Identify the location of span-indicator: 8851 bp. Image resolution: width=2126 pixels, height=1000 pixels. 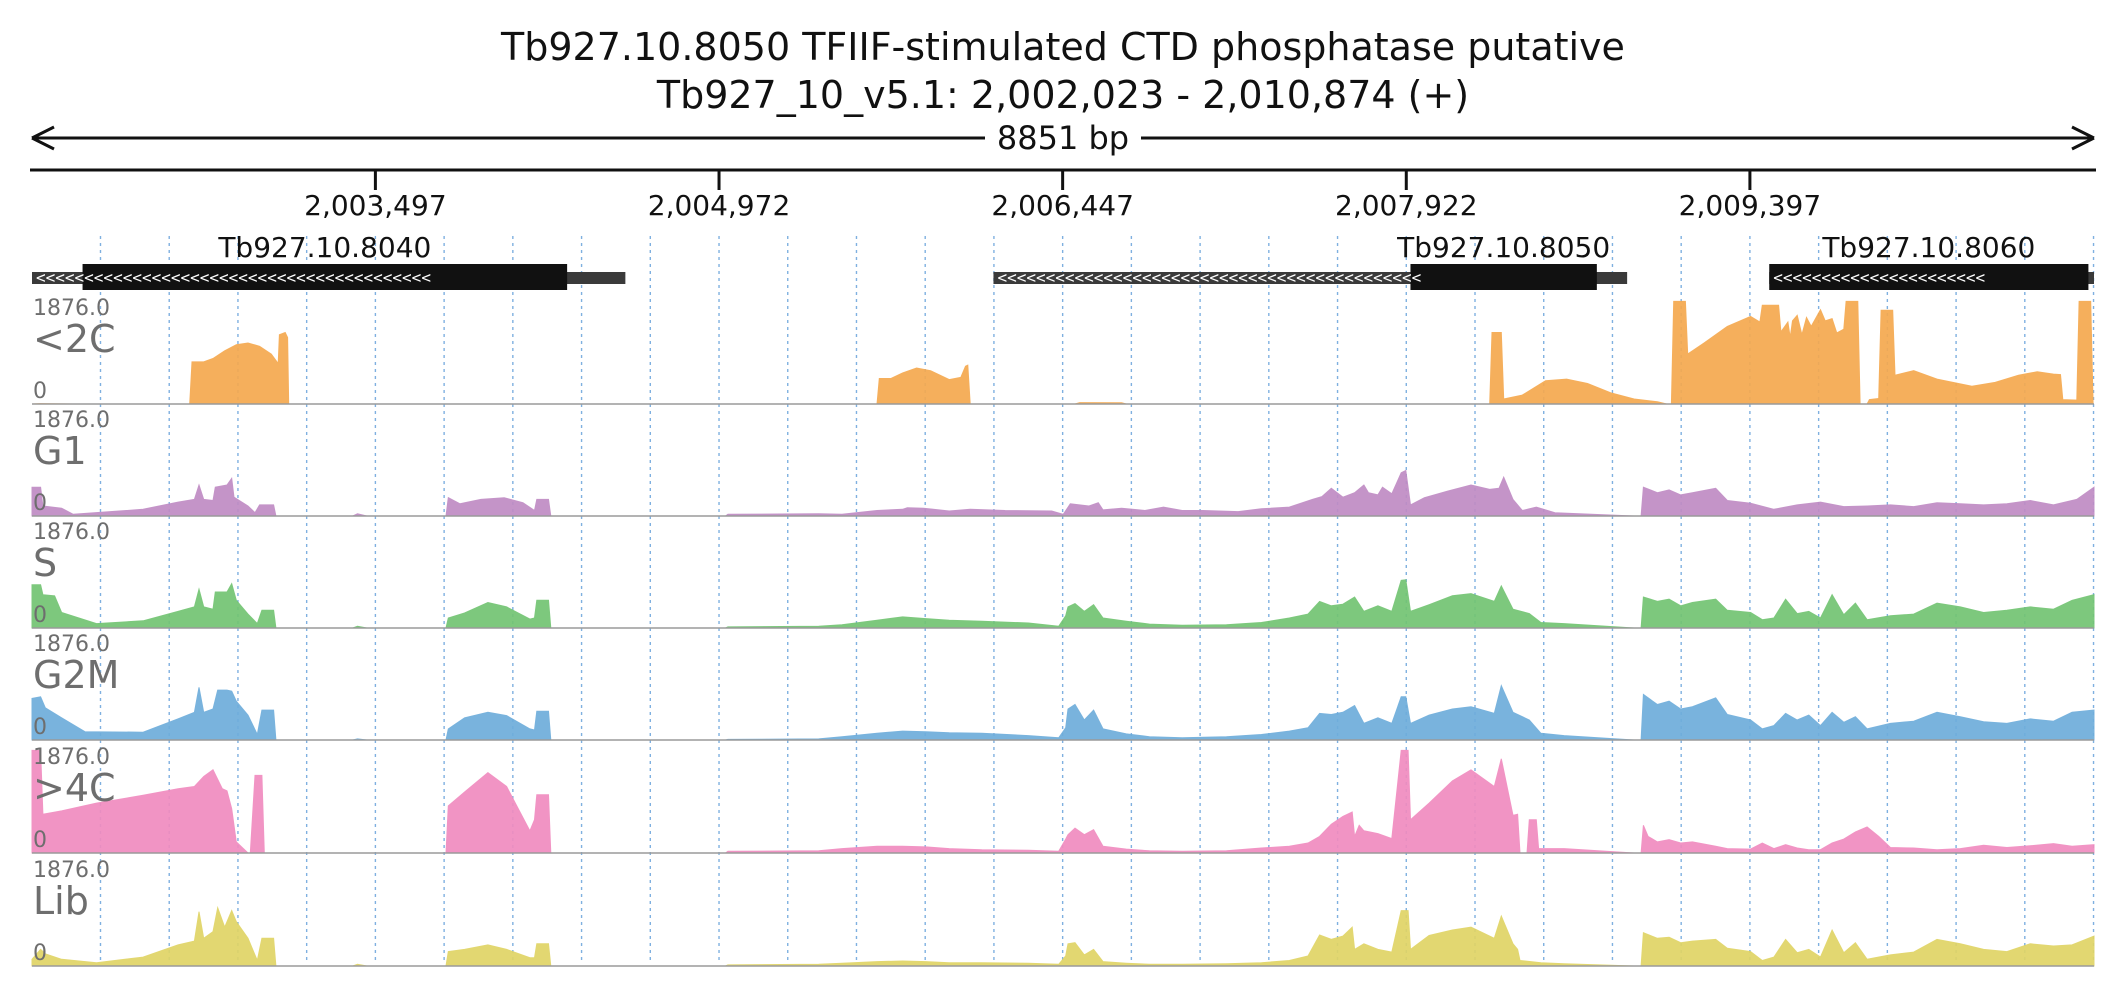
(1063, 138).